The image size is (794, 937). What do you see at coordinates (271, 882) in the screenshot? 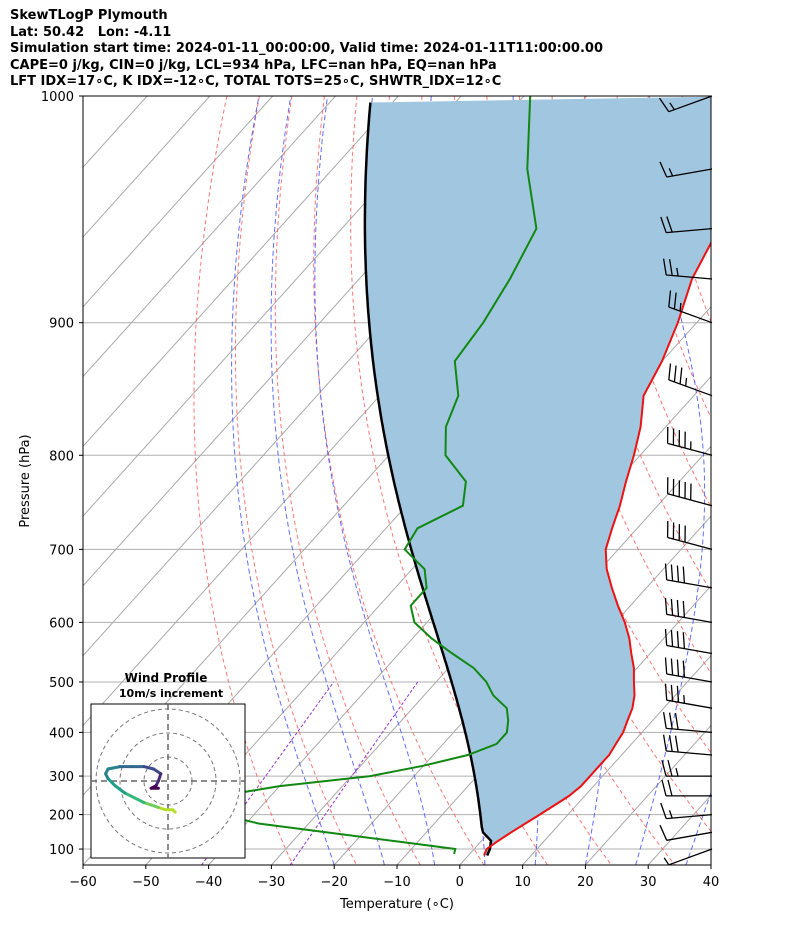
I see `x-tick-label: −30` at bounding box center [271, 882].